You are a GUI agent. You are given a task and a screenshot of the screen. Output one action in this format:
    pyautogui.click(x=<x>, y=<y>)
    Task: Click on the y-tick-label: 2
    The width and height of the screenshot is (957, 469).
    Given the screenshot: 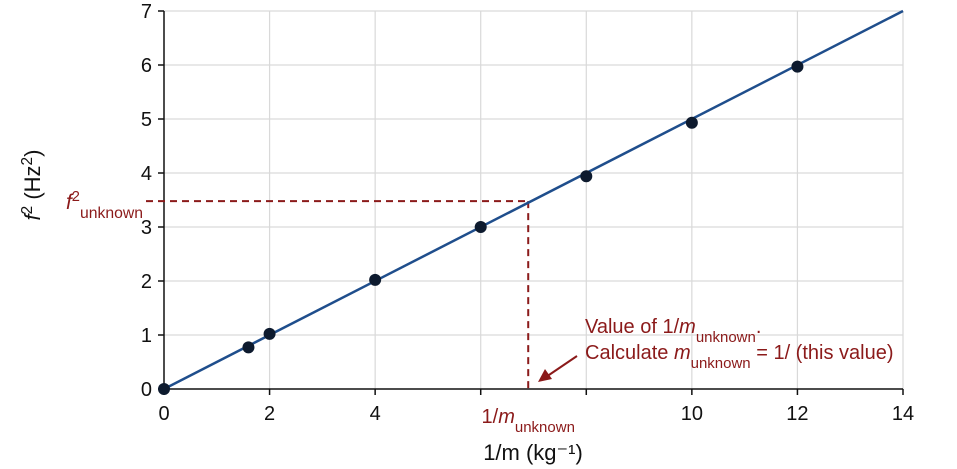 What is the action you would take?
    pyautogui.click(x=146, y=282)
    